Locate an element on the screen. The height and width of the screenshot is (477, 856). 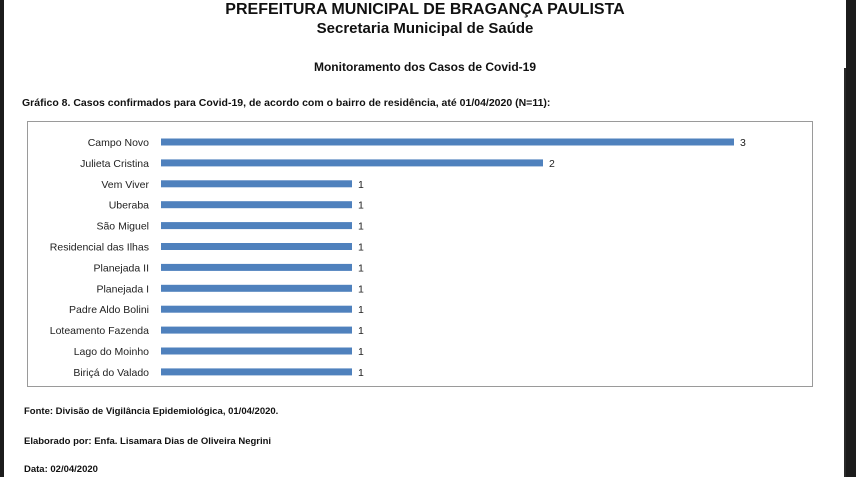
category-label: Biriçá do Valado is located at coordinates (111, 373).